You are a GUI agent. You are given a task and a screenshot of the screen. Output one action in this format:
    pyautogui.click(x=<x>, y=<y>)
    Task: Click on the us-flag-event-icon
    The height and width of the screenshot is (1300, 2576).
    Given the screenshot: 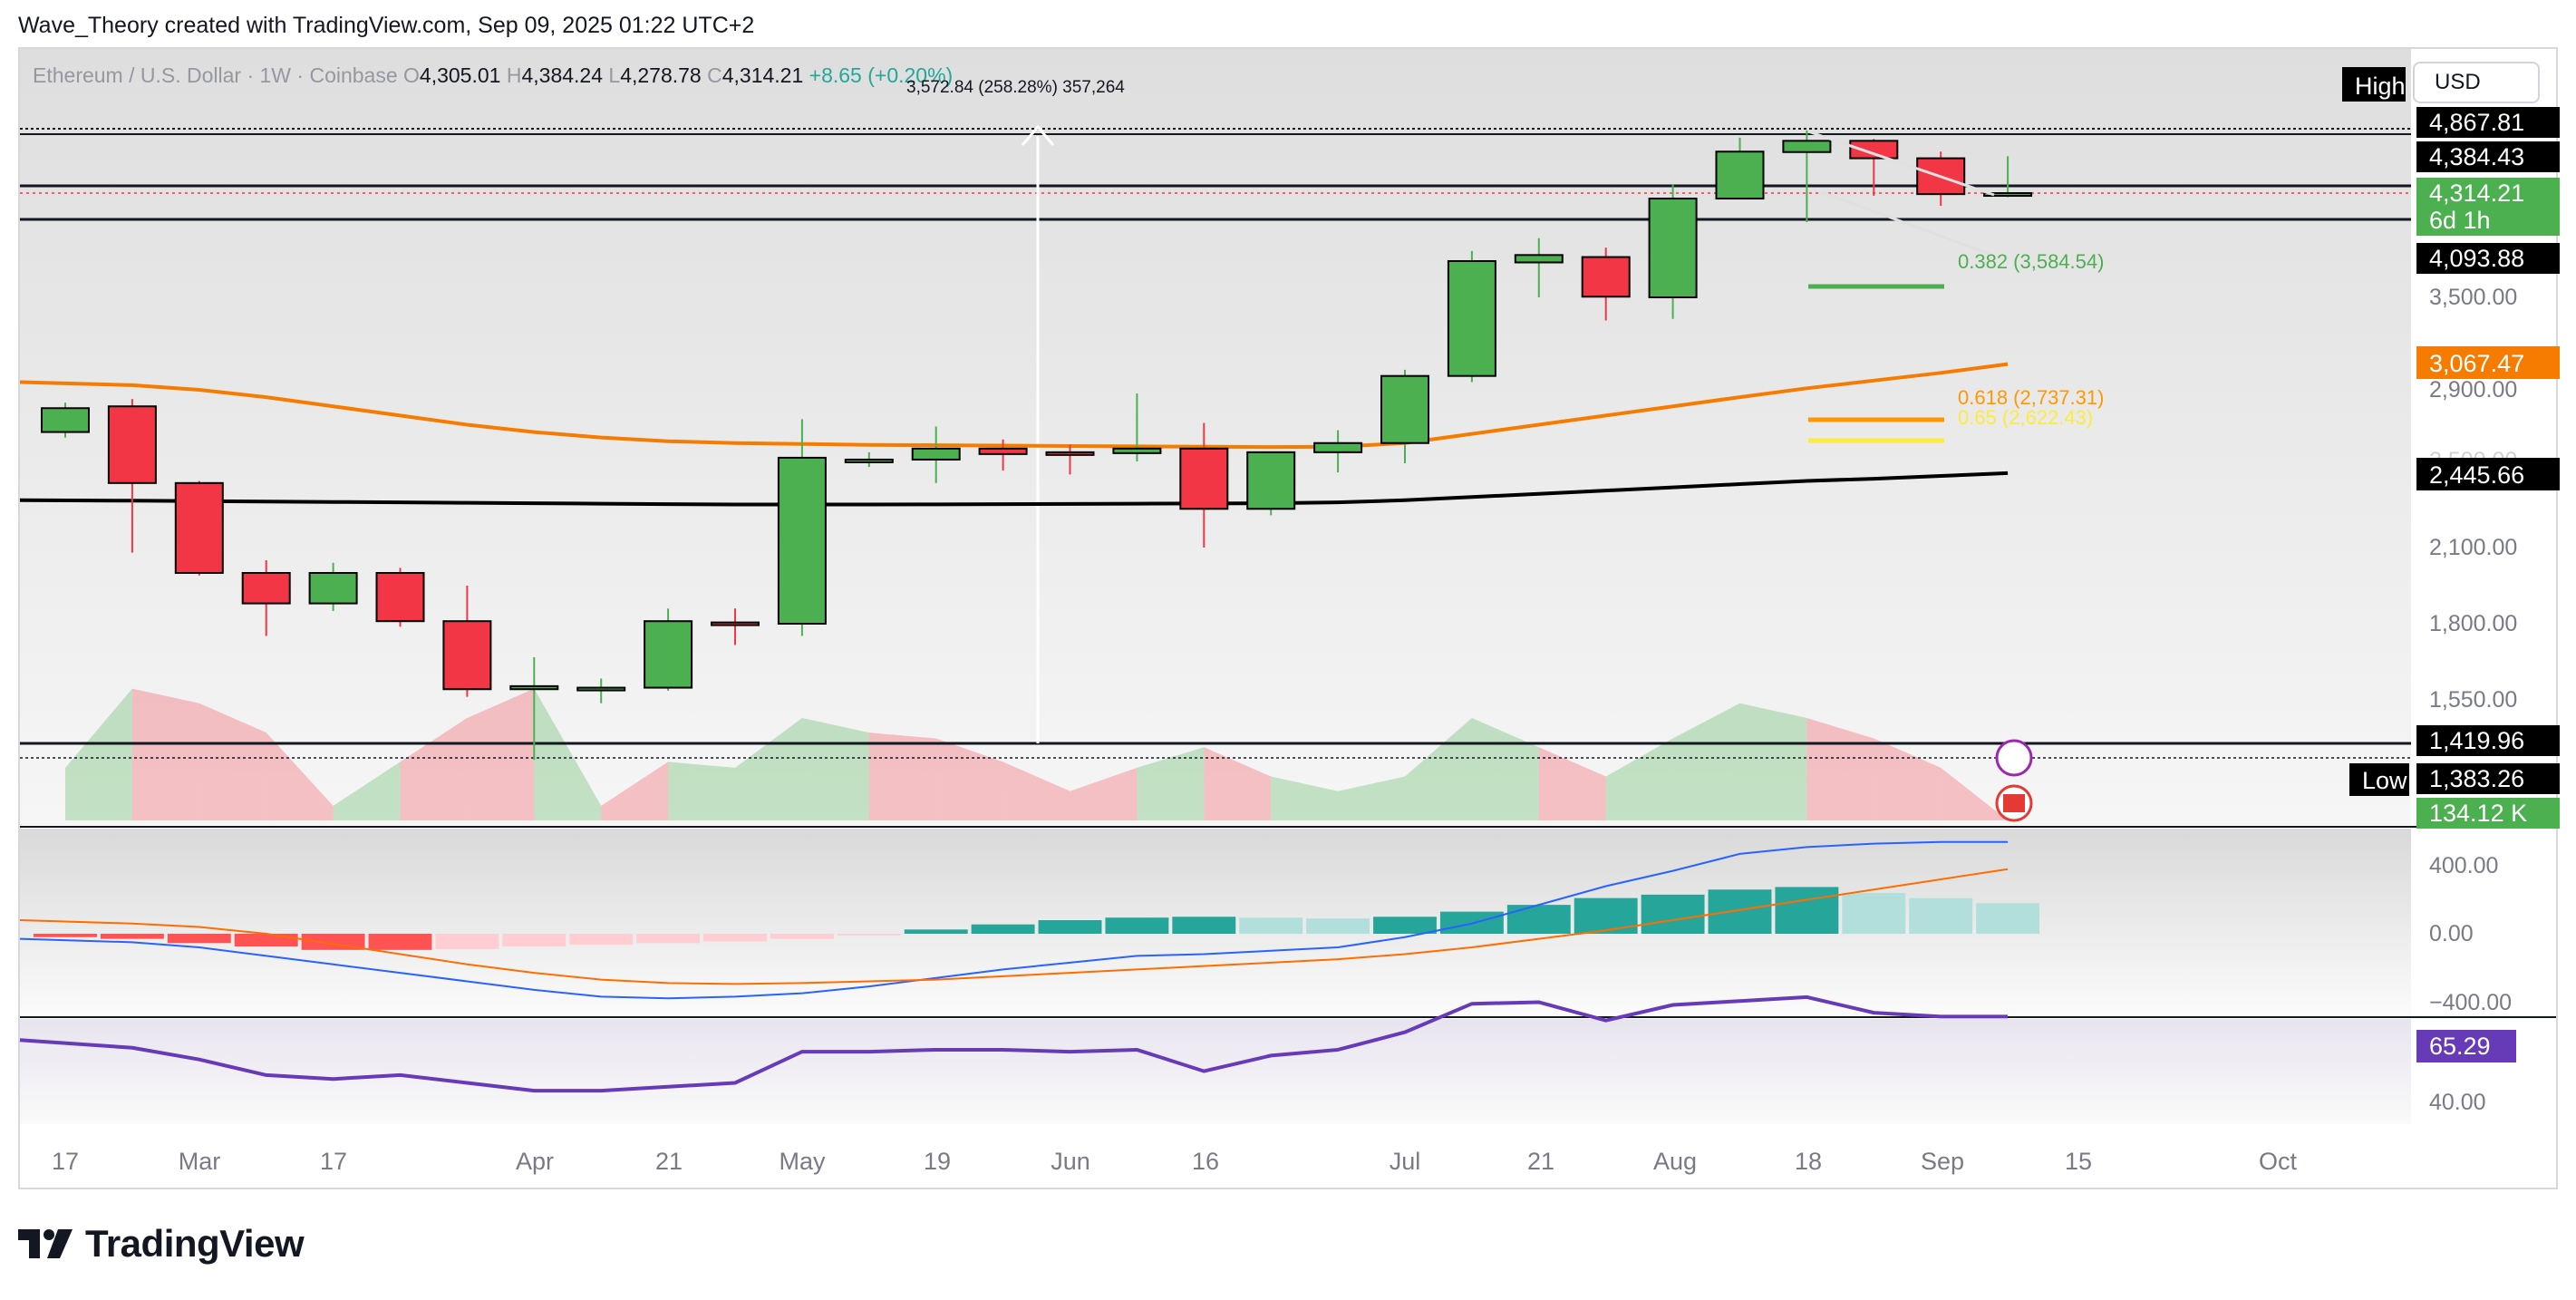 What is the action you would take?
    pyautogui.click(x=2014, y=803)
    